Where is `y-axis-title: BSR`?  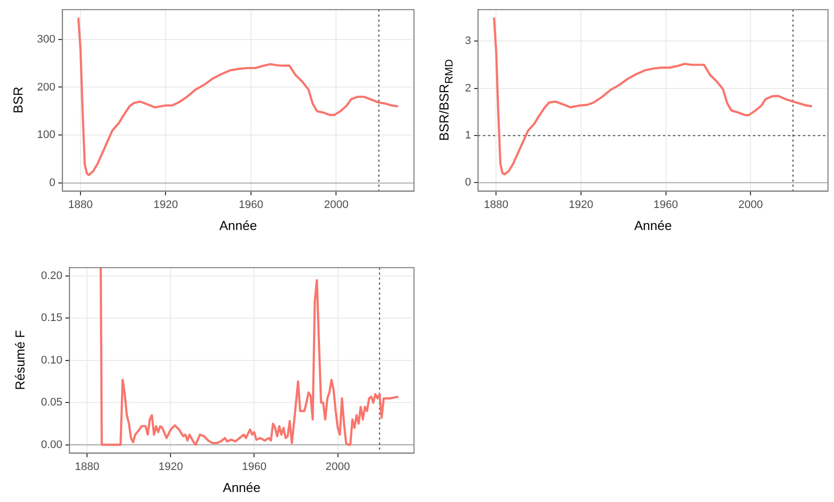 y-axis-title: BSR is located at coordinates (18, 100).